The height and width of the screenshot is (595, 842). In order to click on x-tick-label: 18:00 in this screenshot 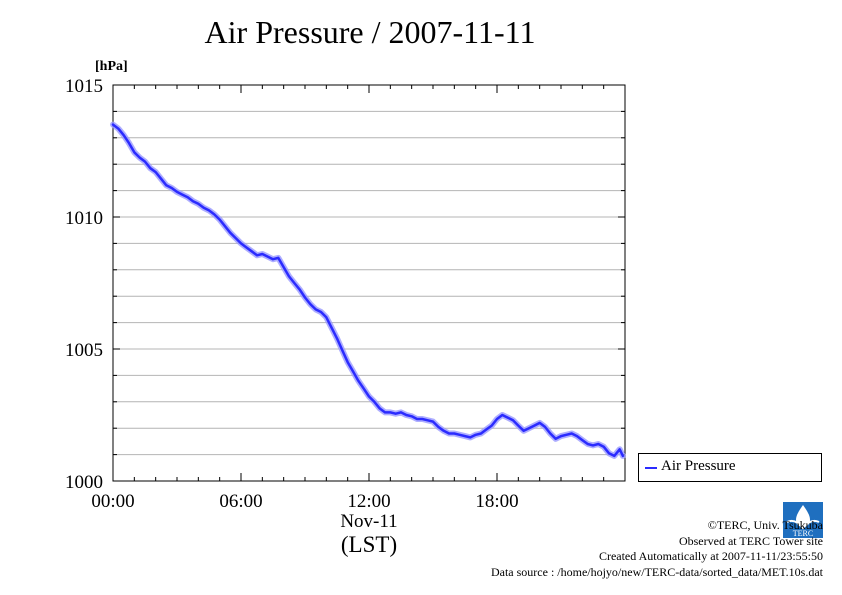, I will do `click(496, 501)`.